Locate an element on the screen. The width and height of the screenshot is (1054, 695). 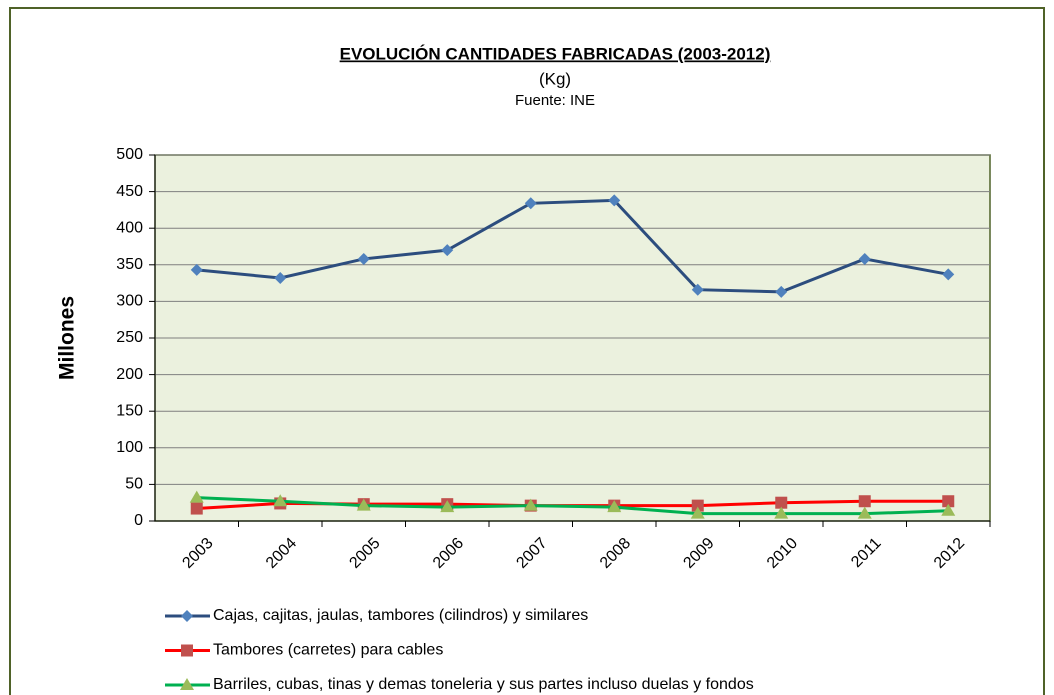
y-tick-label: 0 is located at coordinates (138, 520).